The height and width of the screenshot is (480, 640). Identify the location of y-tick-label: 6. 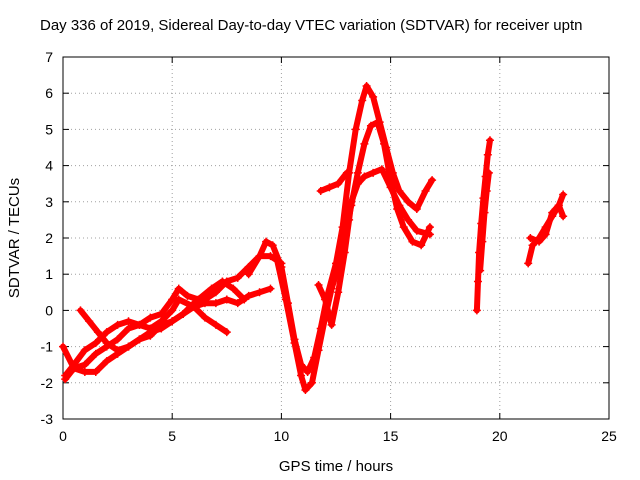
(49, 93).